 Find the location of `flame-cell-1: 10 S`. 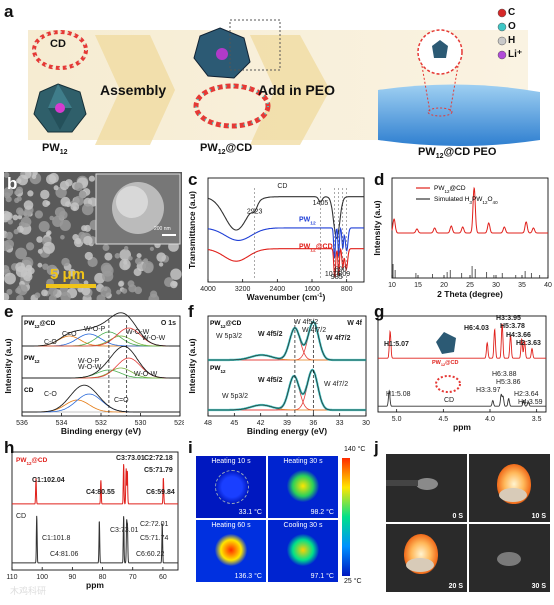

flame-cell-1: 10 S is located at coordinates (509, 488).